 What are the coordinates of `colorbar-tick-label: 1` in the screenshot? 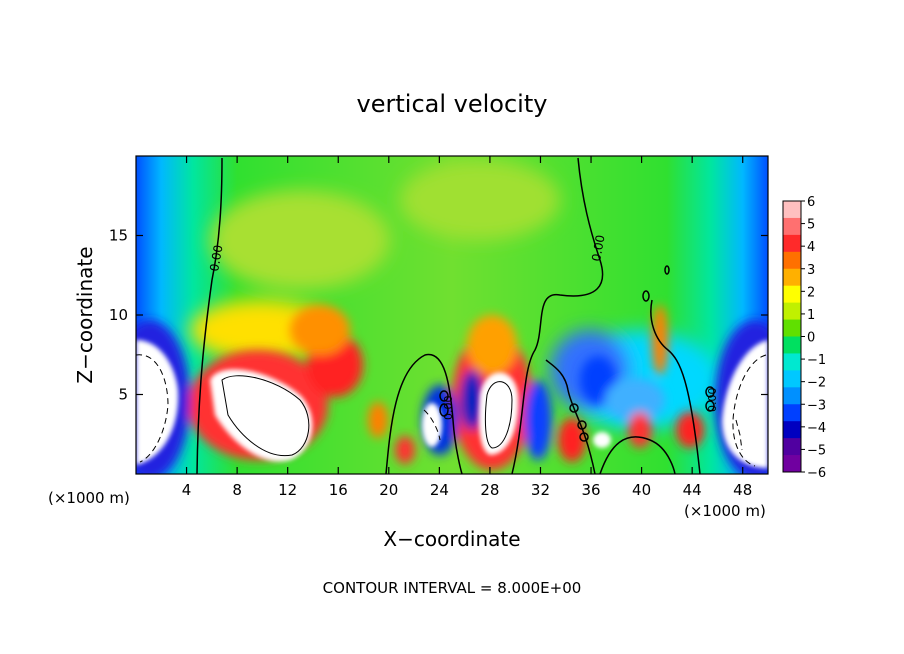 It's located at (811, 315).